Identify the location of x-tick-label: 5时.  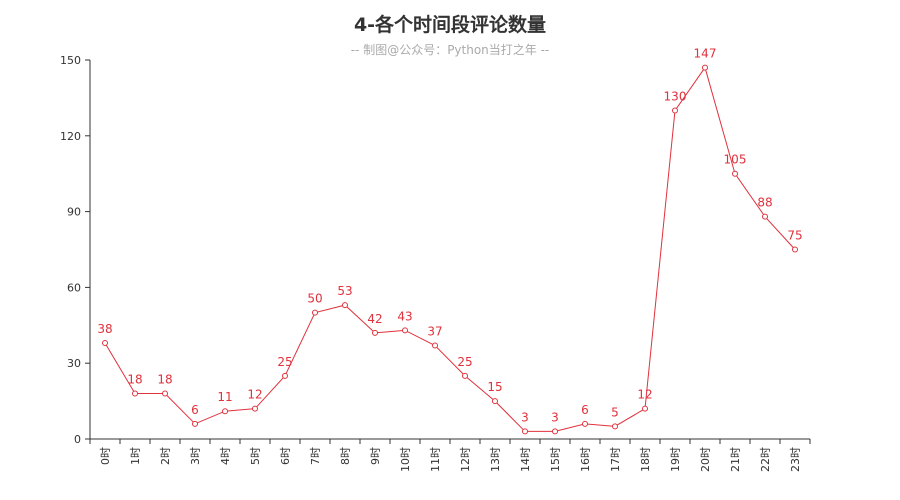
(255, 456).